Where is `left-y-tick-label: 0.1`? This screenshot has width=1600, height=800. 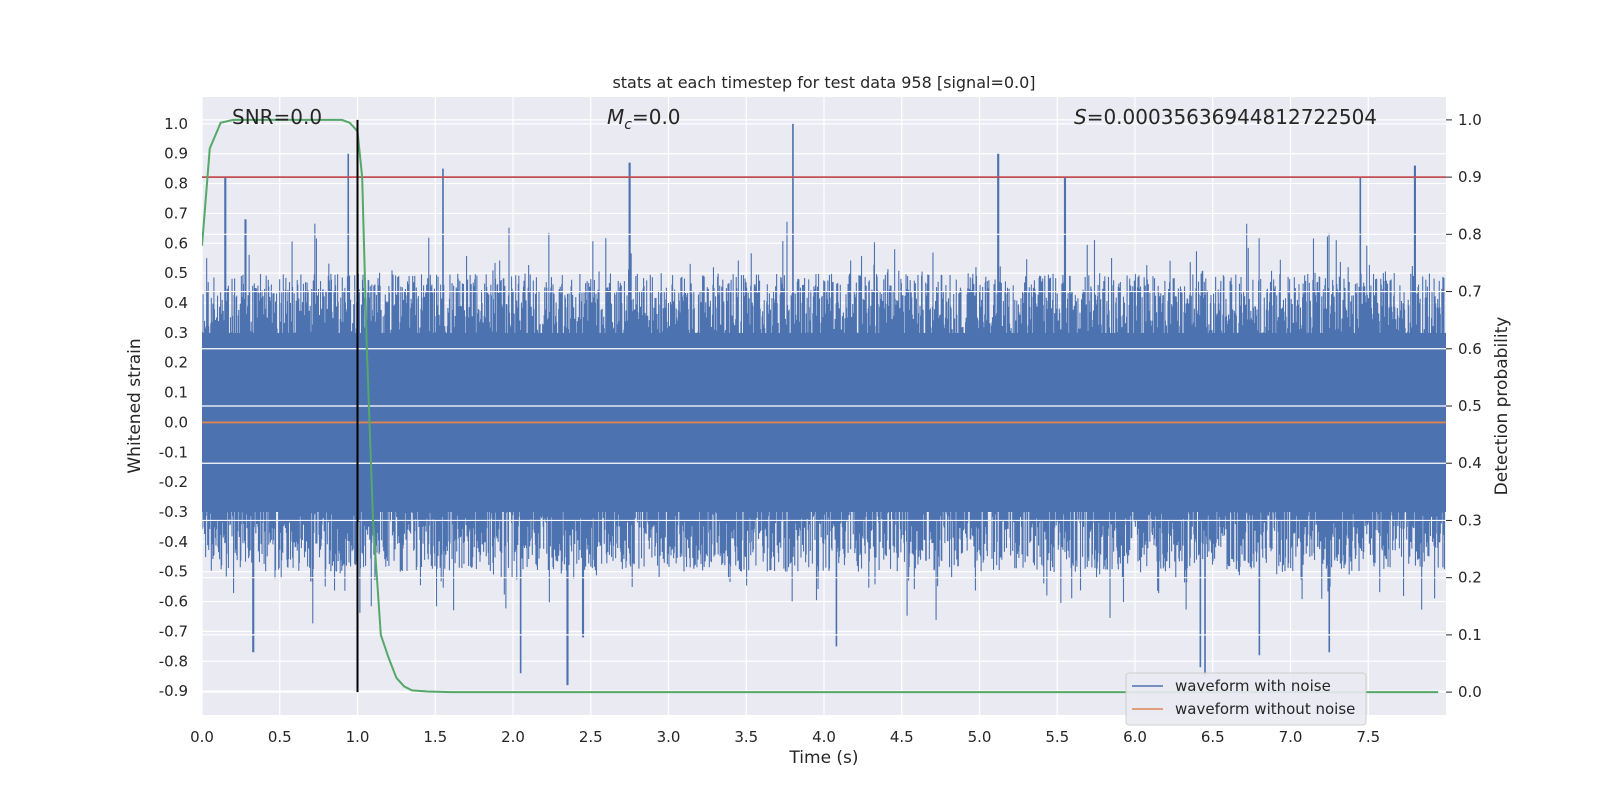 left-y-tick-label: 0.1 is located at coordinates (176, 393).